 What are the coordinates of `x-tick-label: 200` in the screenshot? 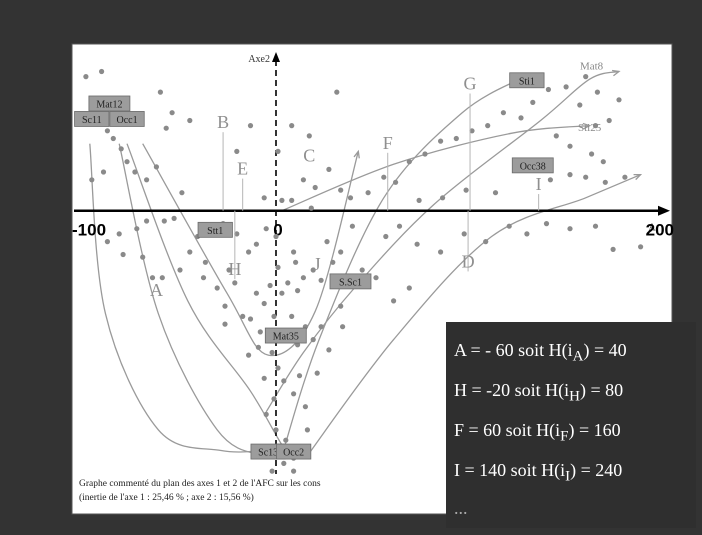 It's located at (660, 230).